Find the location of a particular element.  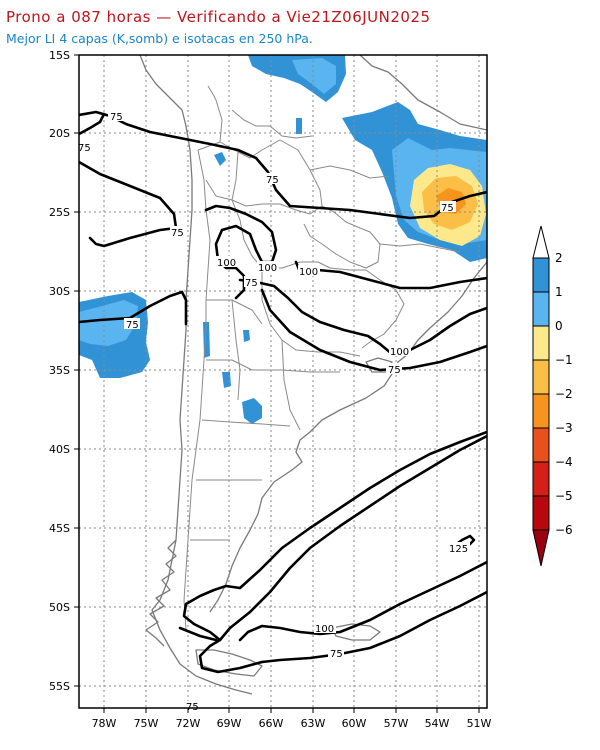

lon-tick-label: 69W is located at coordinates (229, 723).